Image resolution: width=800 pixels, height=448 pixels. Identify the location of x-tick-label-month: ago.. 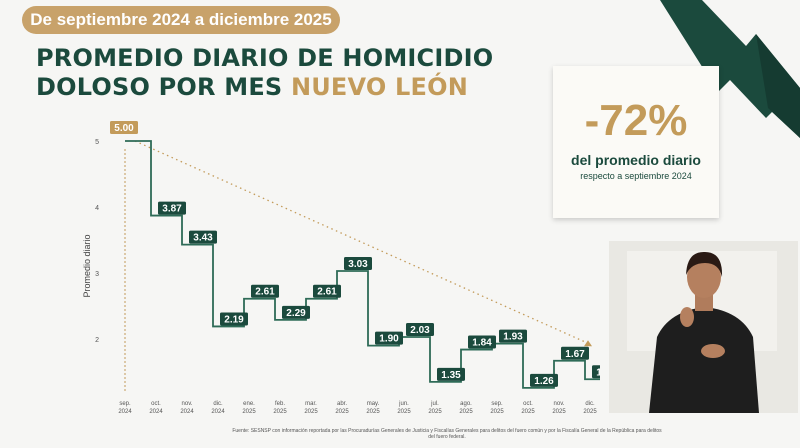
(466, 404).